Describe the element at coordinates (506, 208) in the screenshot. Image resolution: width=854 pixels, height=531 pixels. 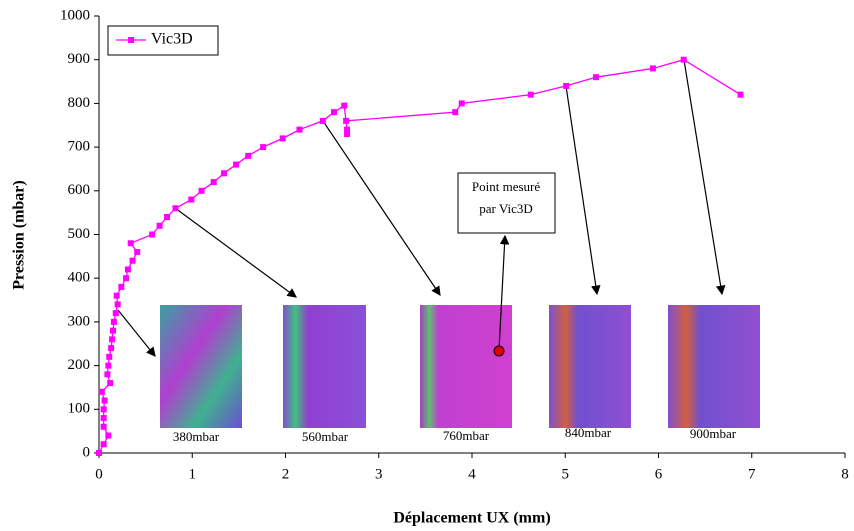
I see `annotation: par Vic3D` at that location.